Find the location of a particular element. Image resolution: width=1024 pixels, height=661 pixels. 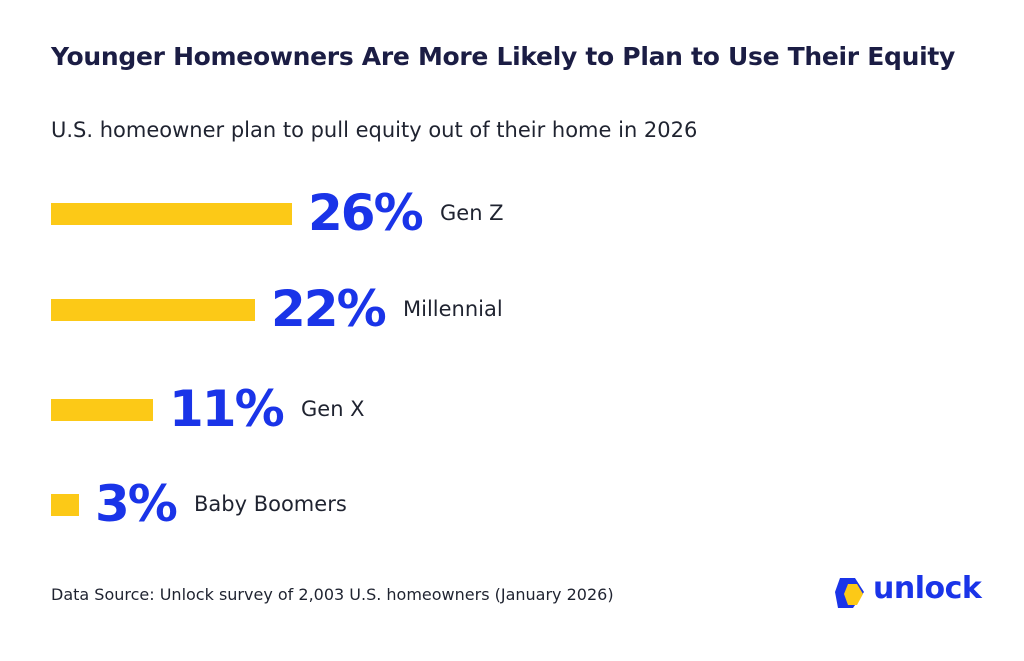

unlock-logo-icon is located at coordinates (849, 593).